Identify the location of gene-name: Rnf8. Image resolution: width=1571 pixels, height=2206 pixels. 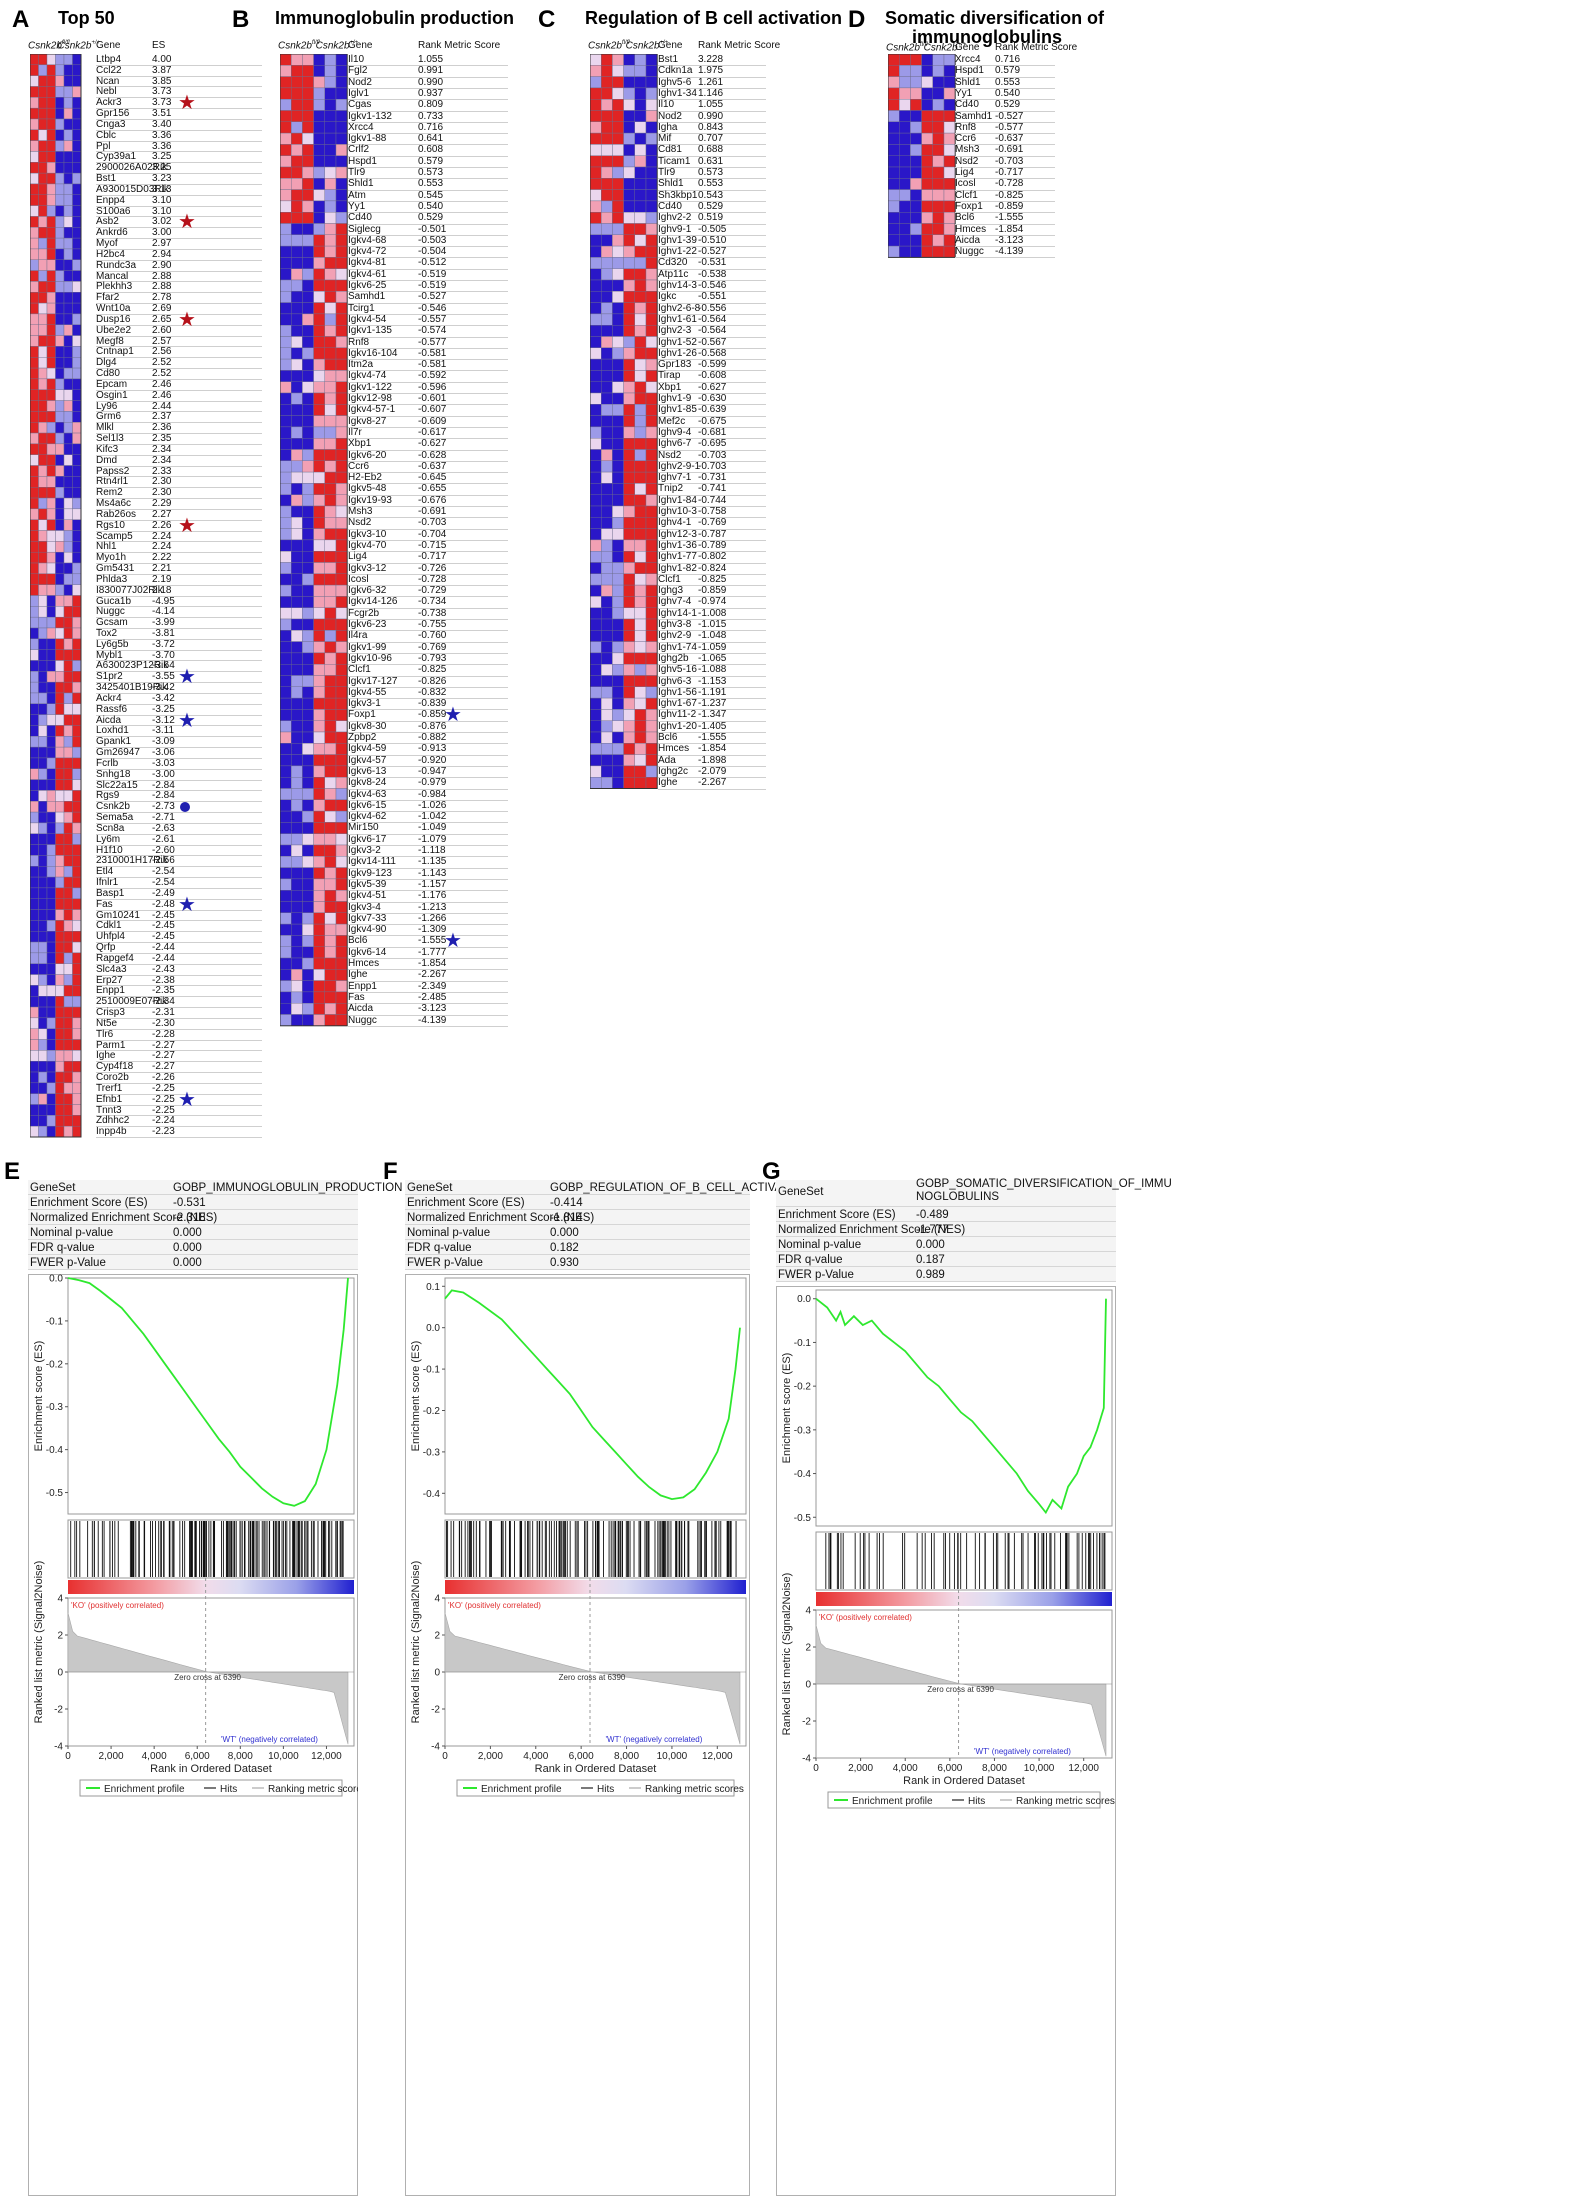
(966, 127).